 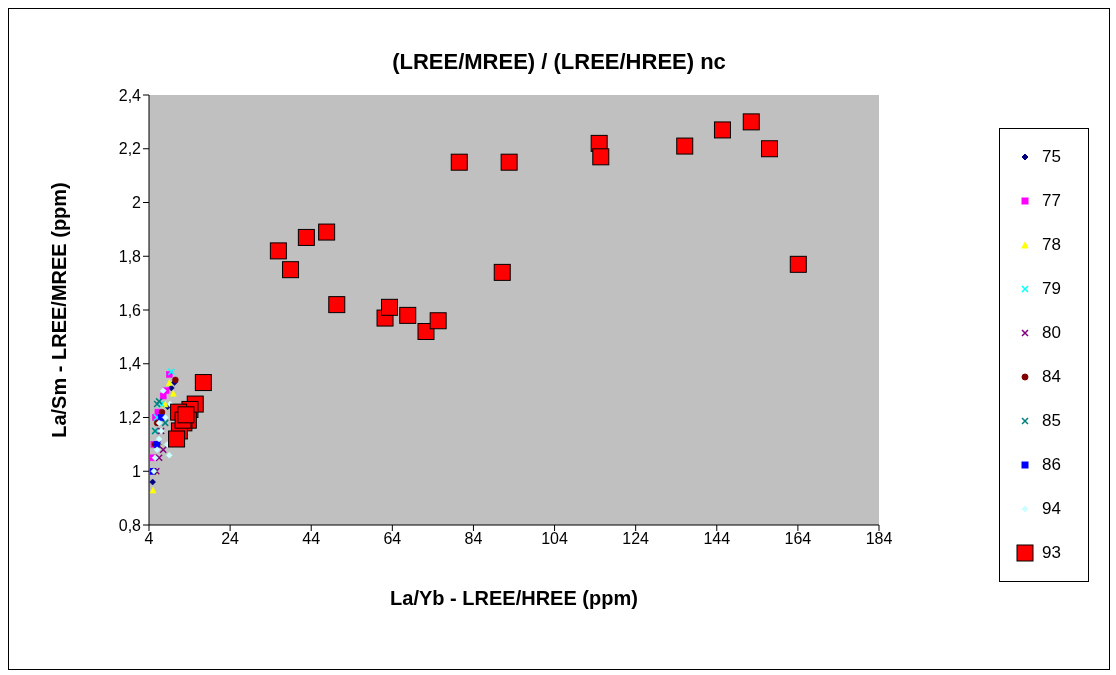 I want to click on legend-label: 93, so click(x=1051, y=553).